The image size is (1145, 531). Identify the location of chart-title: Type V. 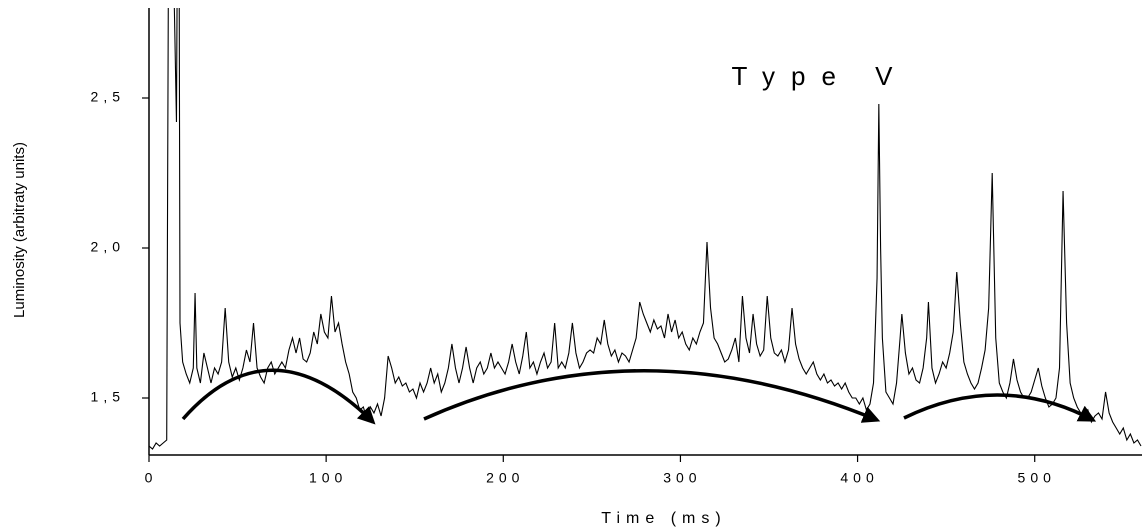
(820, 76).